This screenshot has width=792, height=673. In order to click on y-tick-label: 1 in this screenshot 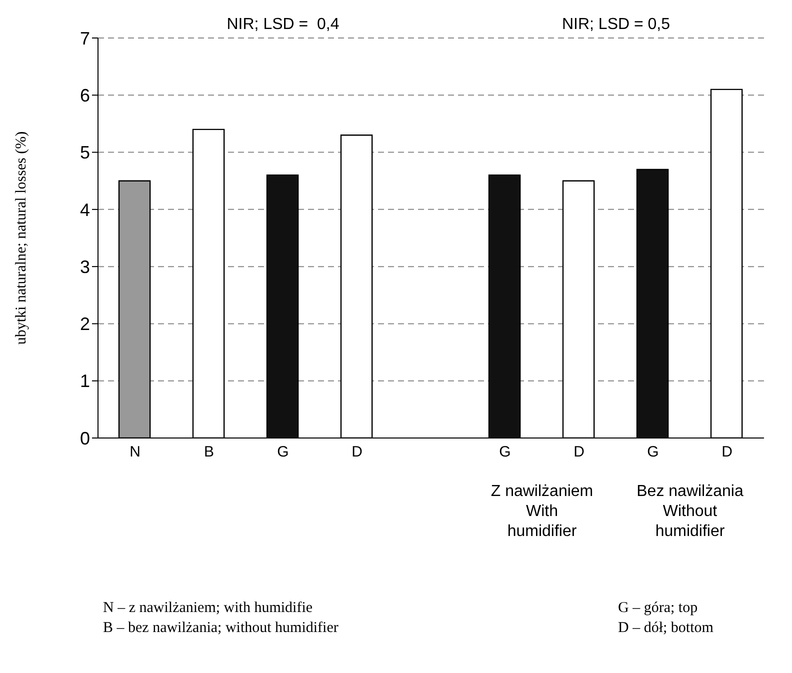, I will do `click(85, 381)`.